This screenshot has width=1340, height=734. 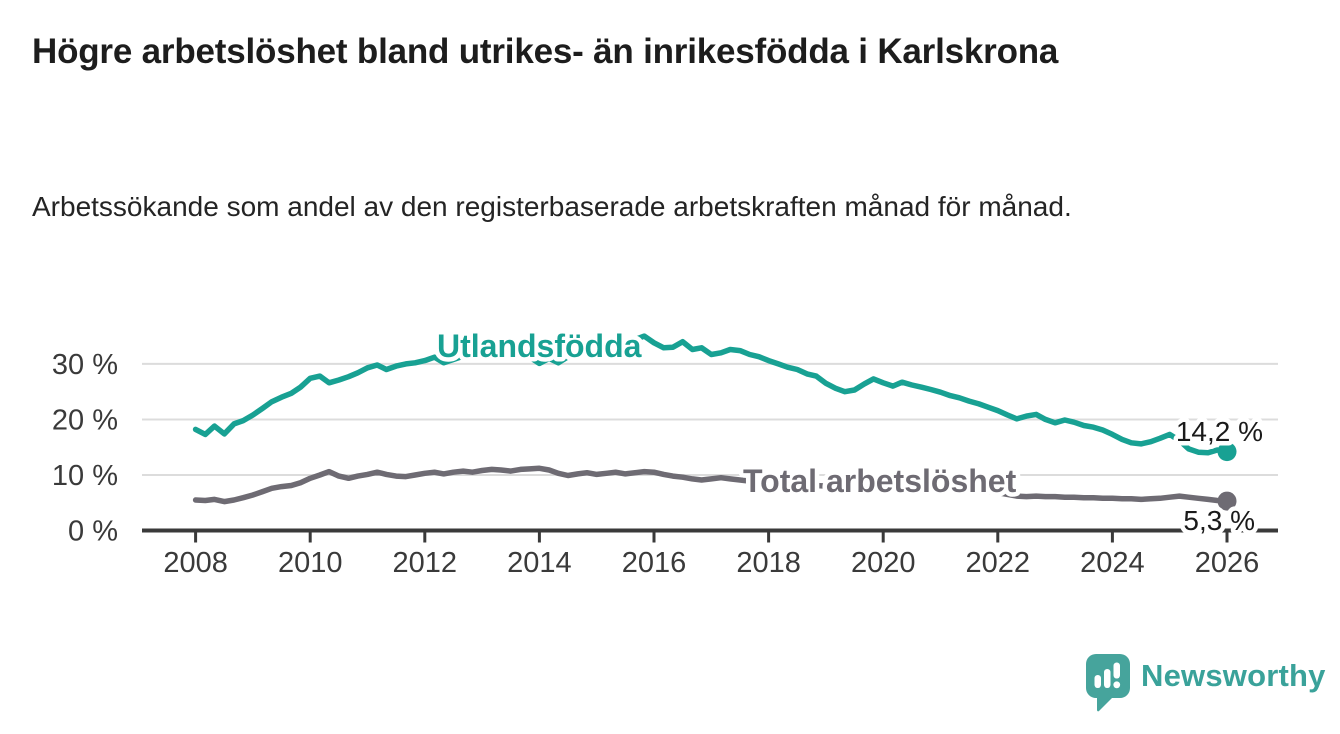 I want to click on bar-chart-bar-short, so click(x=1097, y=681).